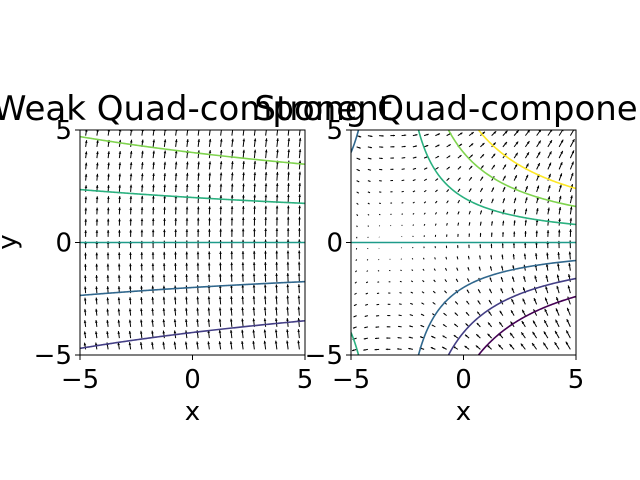  Describe the element at coordinates (334, 244) in the screenshot. I see `y-tick-label: 0` at that location.